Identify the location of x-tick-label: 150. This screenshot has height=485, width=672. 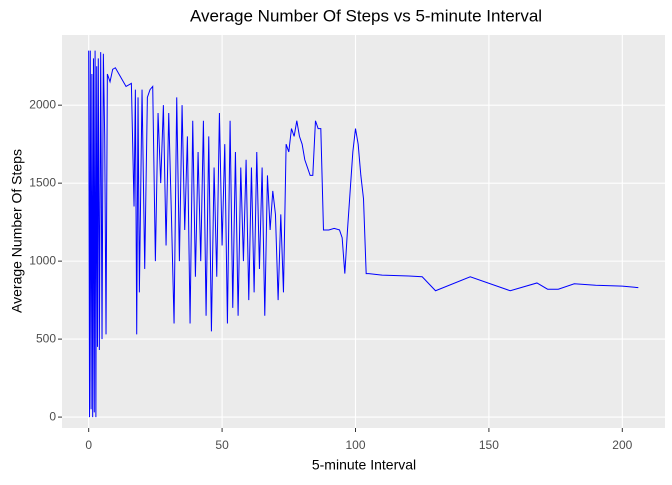
(489, 445).